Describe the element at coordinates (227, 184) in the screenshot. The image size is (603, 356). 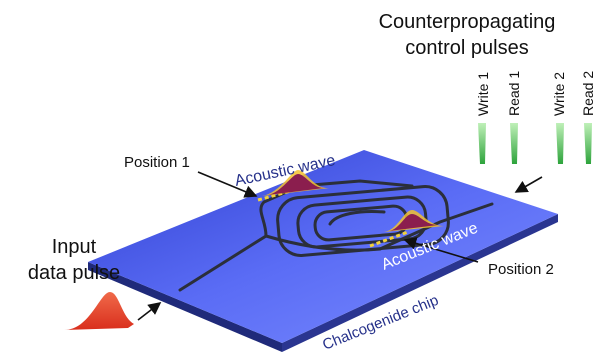
I see `position1-arrow` at that location.